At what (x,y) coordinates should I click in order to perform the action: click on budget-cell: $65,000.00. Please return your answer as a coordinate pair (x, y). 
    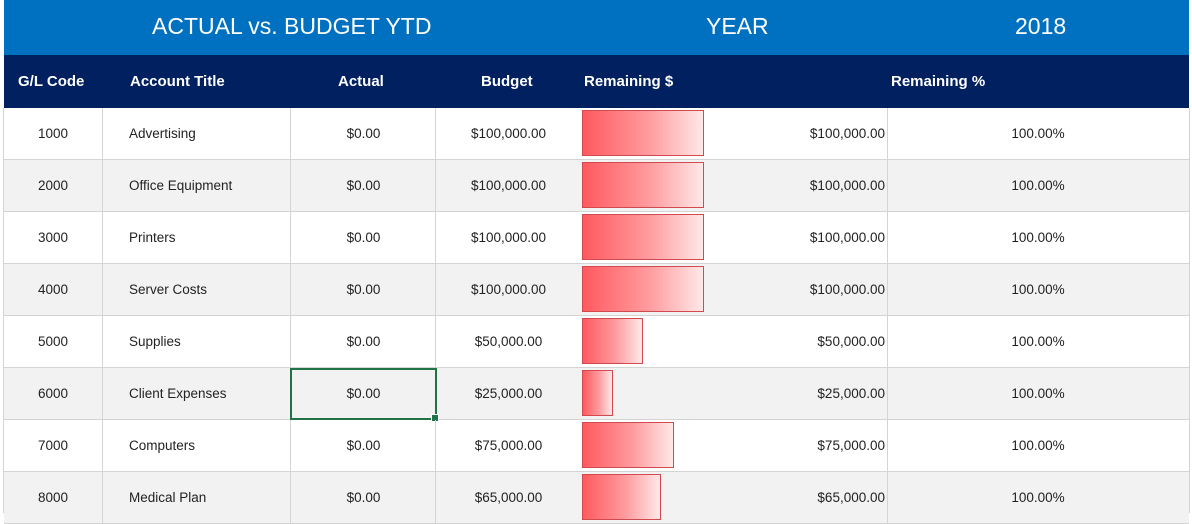
    Looking at the image, I should click on (508, 497).